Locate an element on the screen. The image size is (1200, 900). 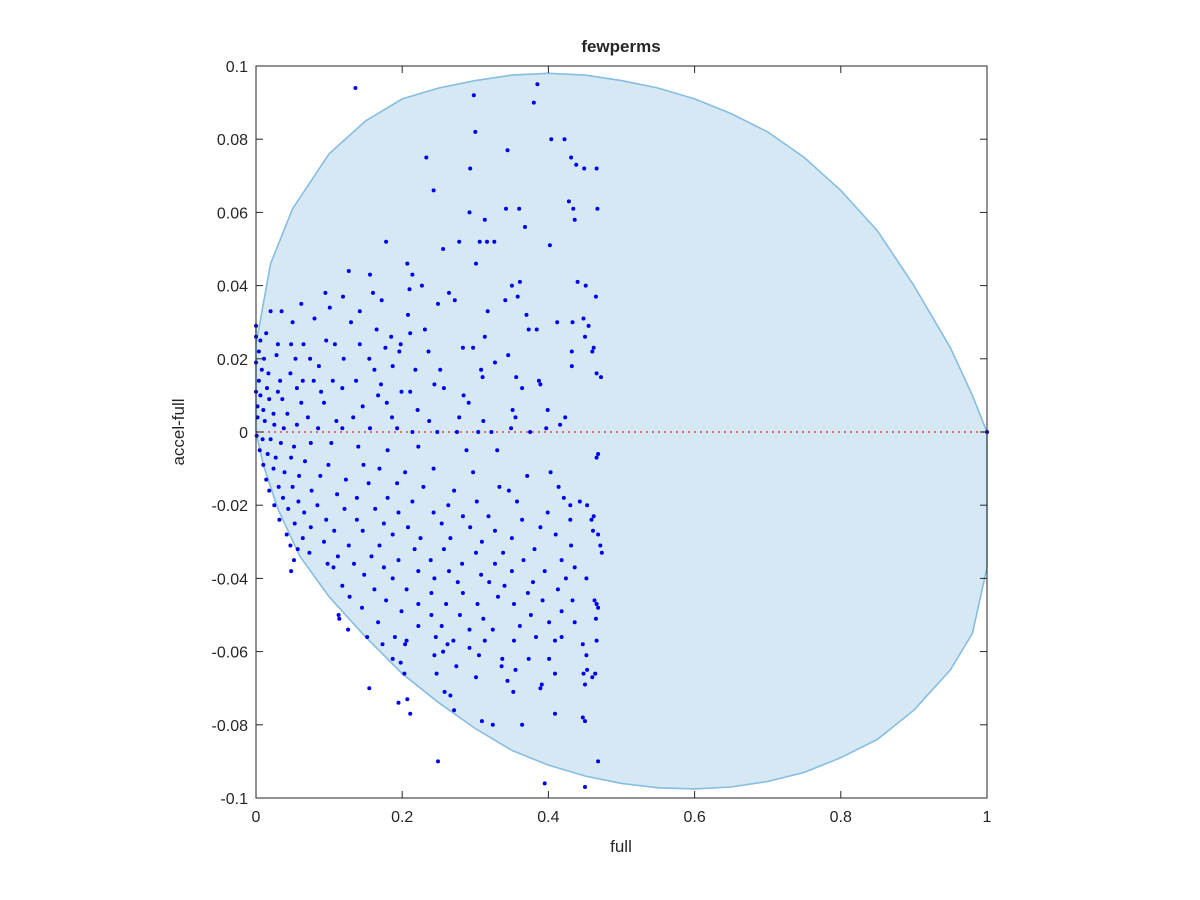
y-tick-label: -0.04 is located at coordinates (230, 579).